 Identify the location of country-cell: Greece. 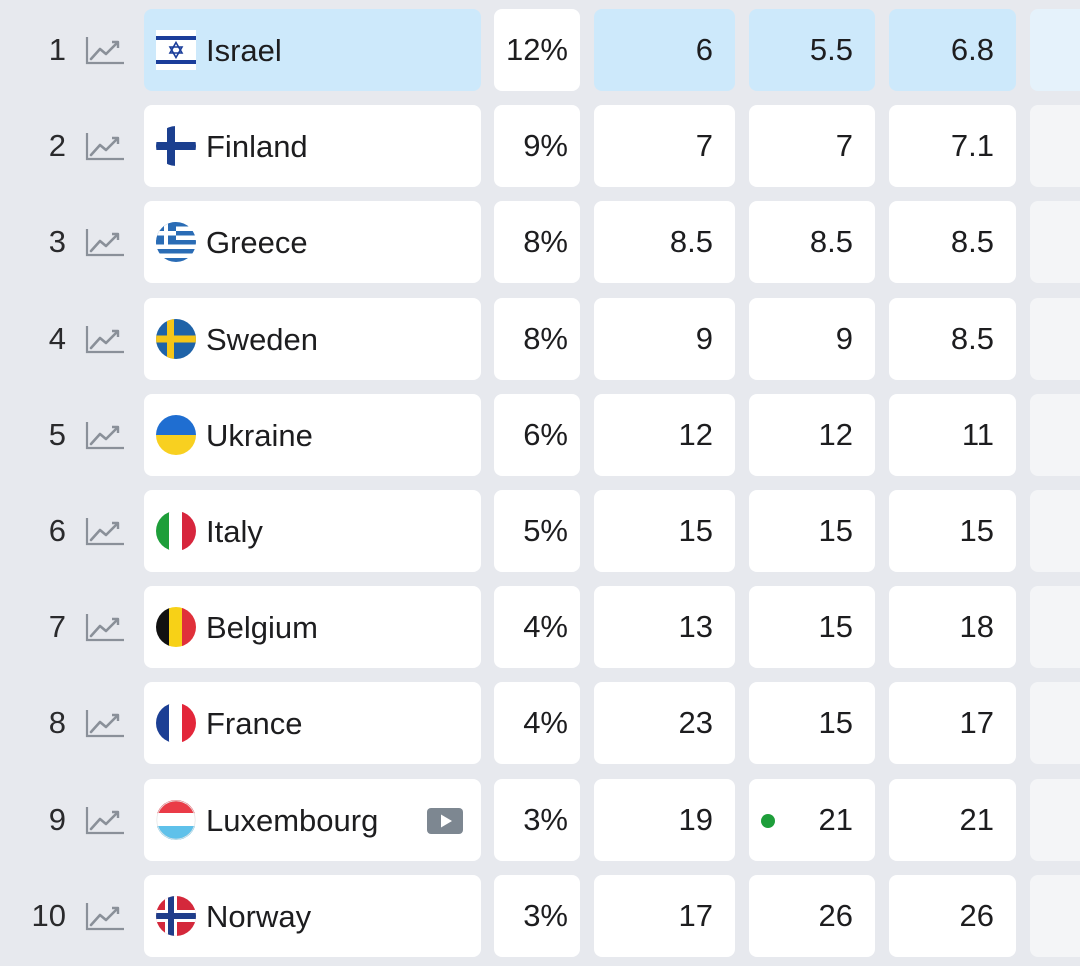
(312, 242).